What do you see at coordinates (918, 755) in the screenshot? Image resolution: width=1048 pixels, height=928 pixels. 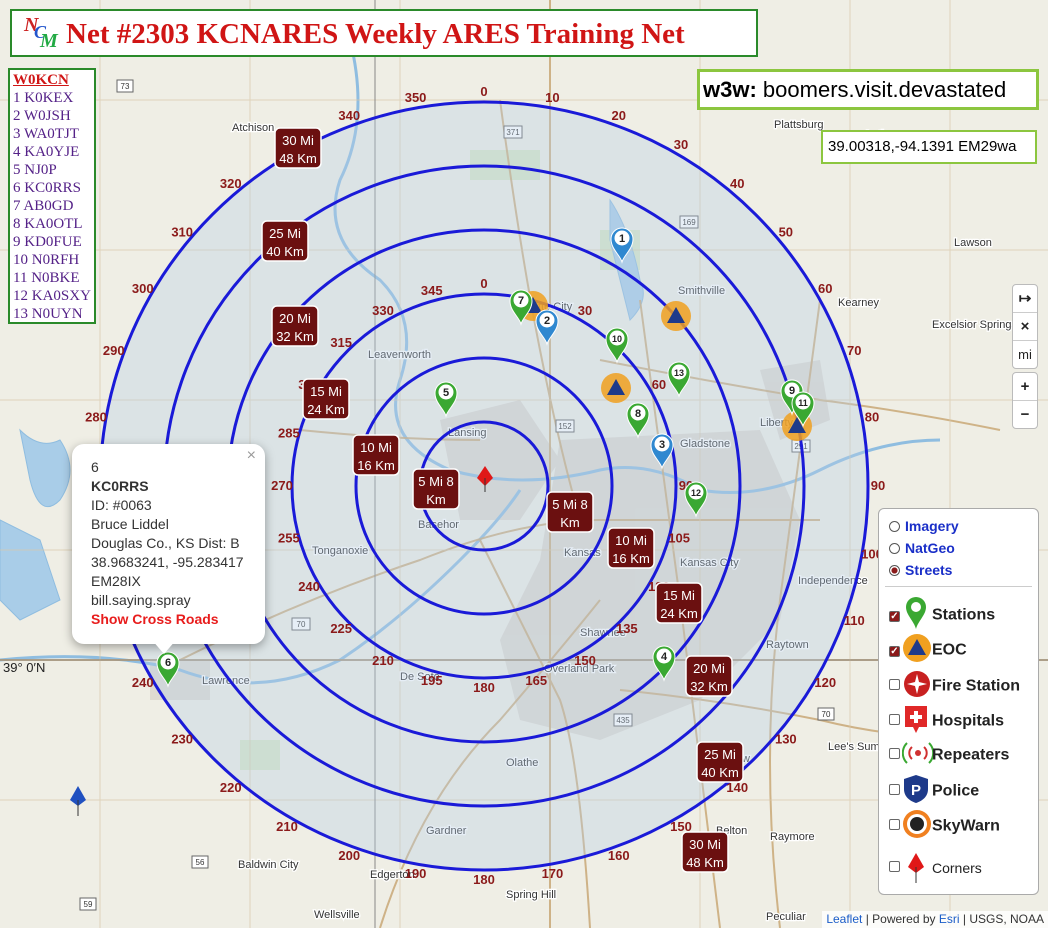 I see `repeater-icon` at bounding box center [918, 755].